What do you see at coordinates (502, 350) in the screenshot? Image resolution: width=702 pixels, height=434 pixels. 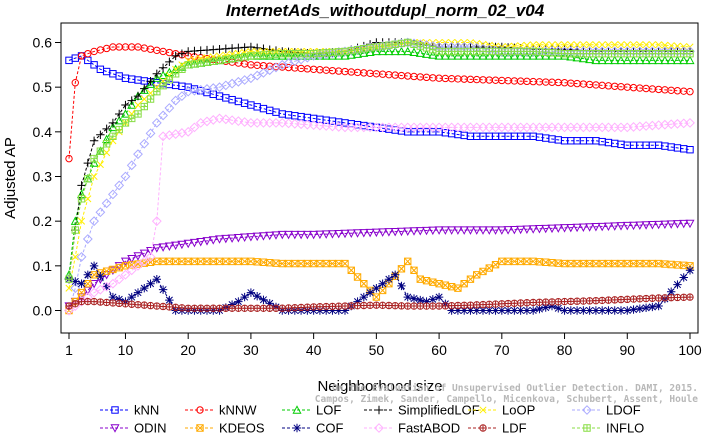 I see `x-tick-label: 70` at bounding box center [502, 350].